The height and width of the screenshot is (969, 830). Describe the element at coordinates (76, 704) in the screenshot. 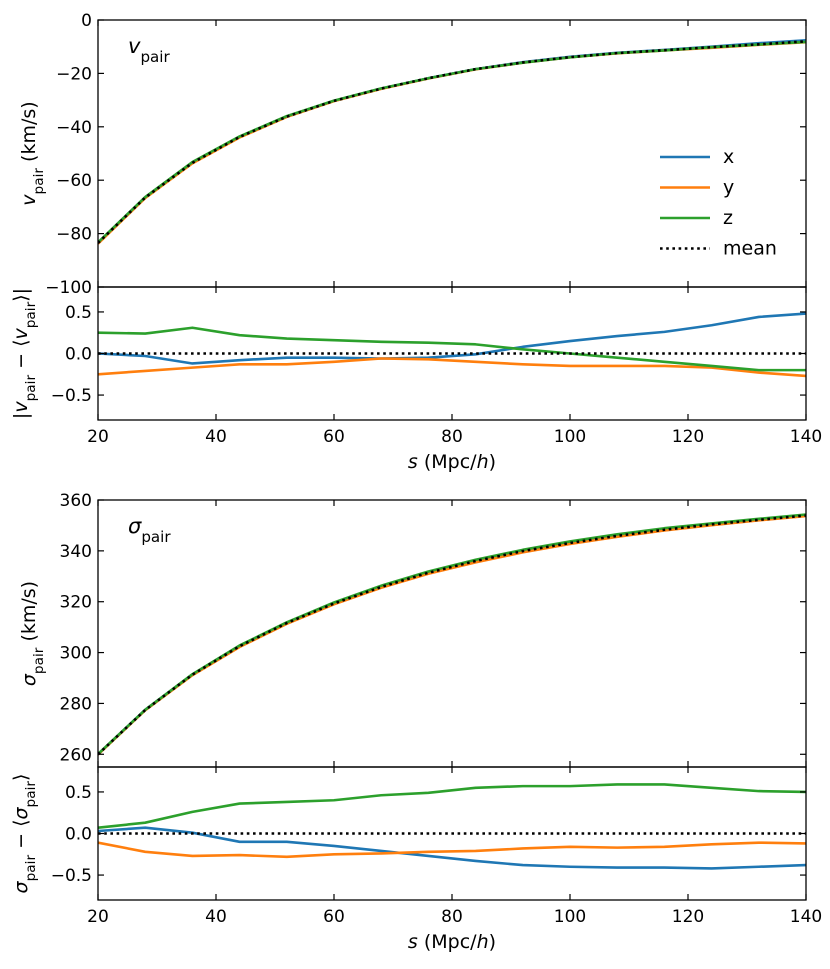

I see `y-tick-label: 280` at that location.